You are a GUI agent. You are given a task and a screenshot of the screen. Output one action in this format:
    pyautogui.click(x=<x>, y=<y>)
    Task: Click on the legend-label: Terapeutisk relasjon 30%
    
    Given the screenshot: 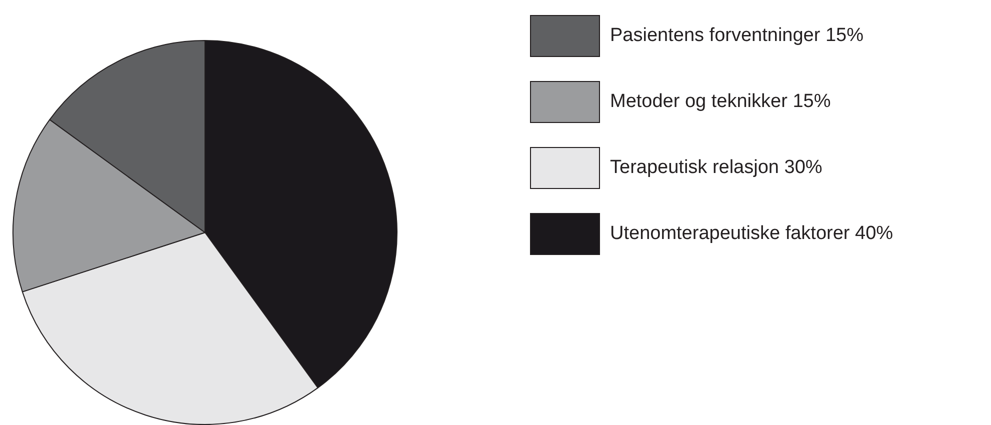 What is the action you would take?
    pyautogui.click(x=716, y=168)
    